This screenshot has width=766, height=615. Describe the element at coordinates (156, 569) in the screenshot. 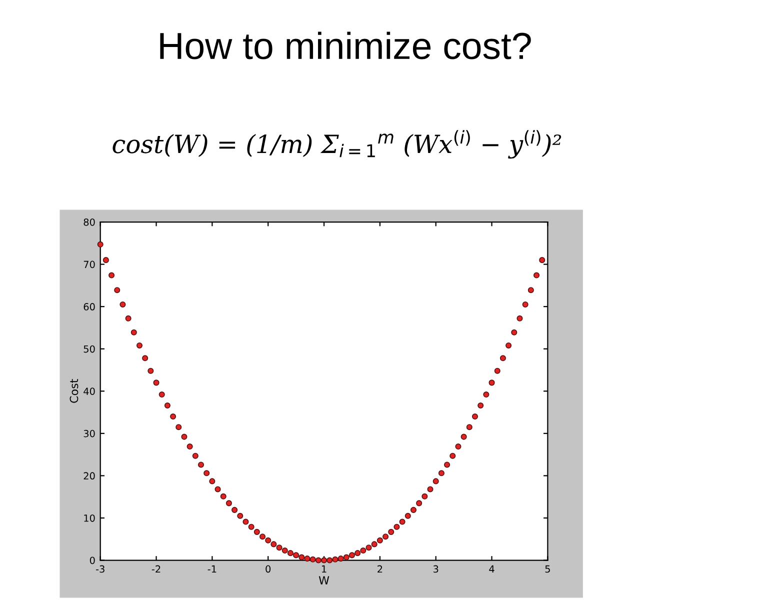

I see `x-tick-label: -2` at that location.